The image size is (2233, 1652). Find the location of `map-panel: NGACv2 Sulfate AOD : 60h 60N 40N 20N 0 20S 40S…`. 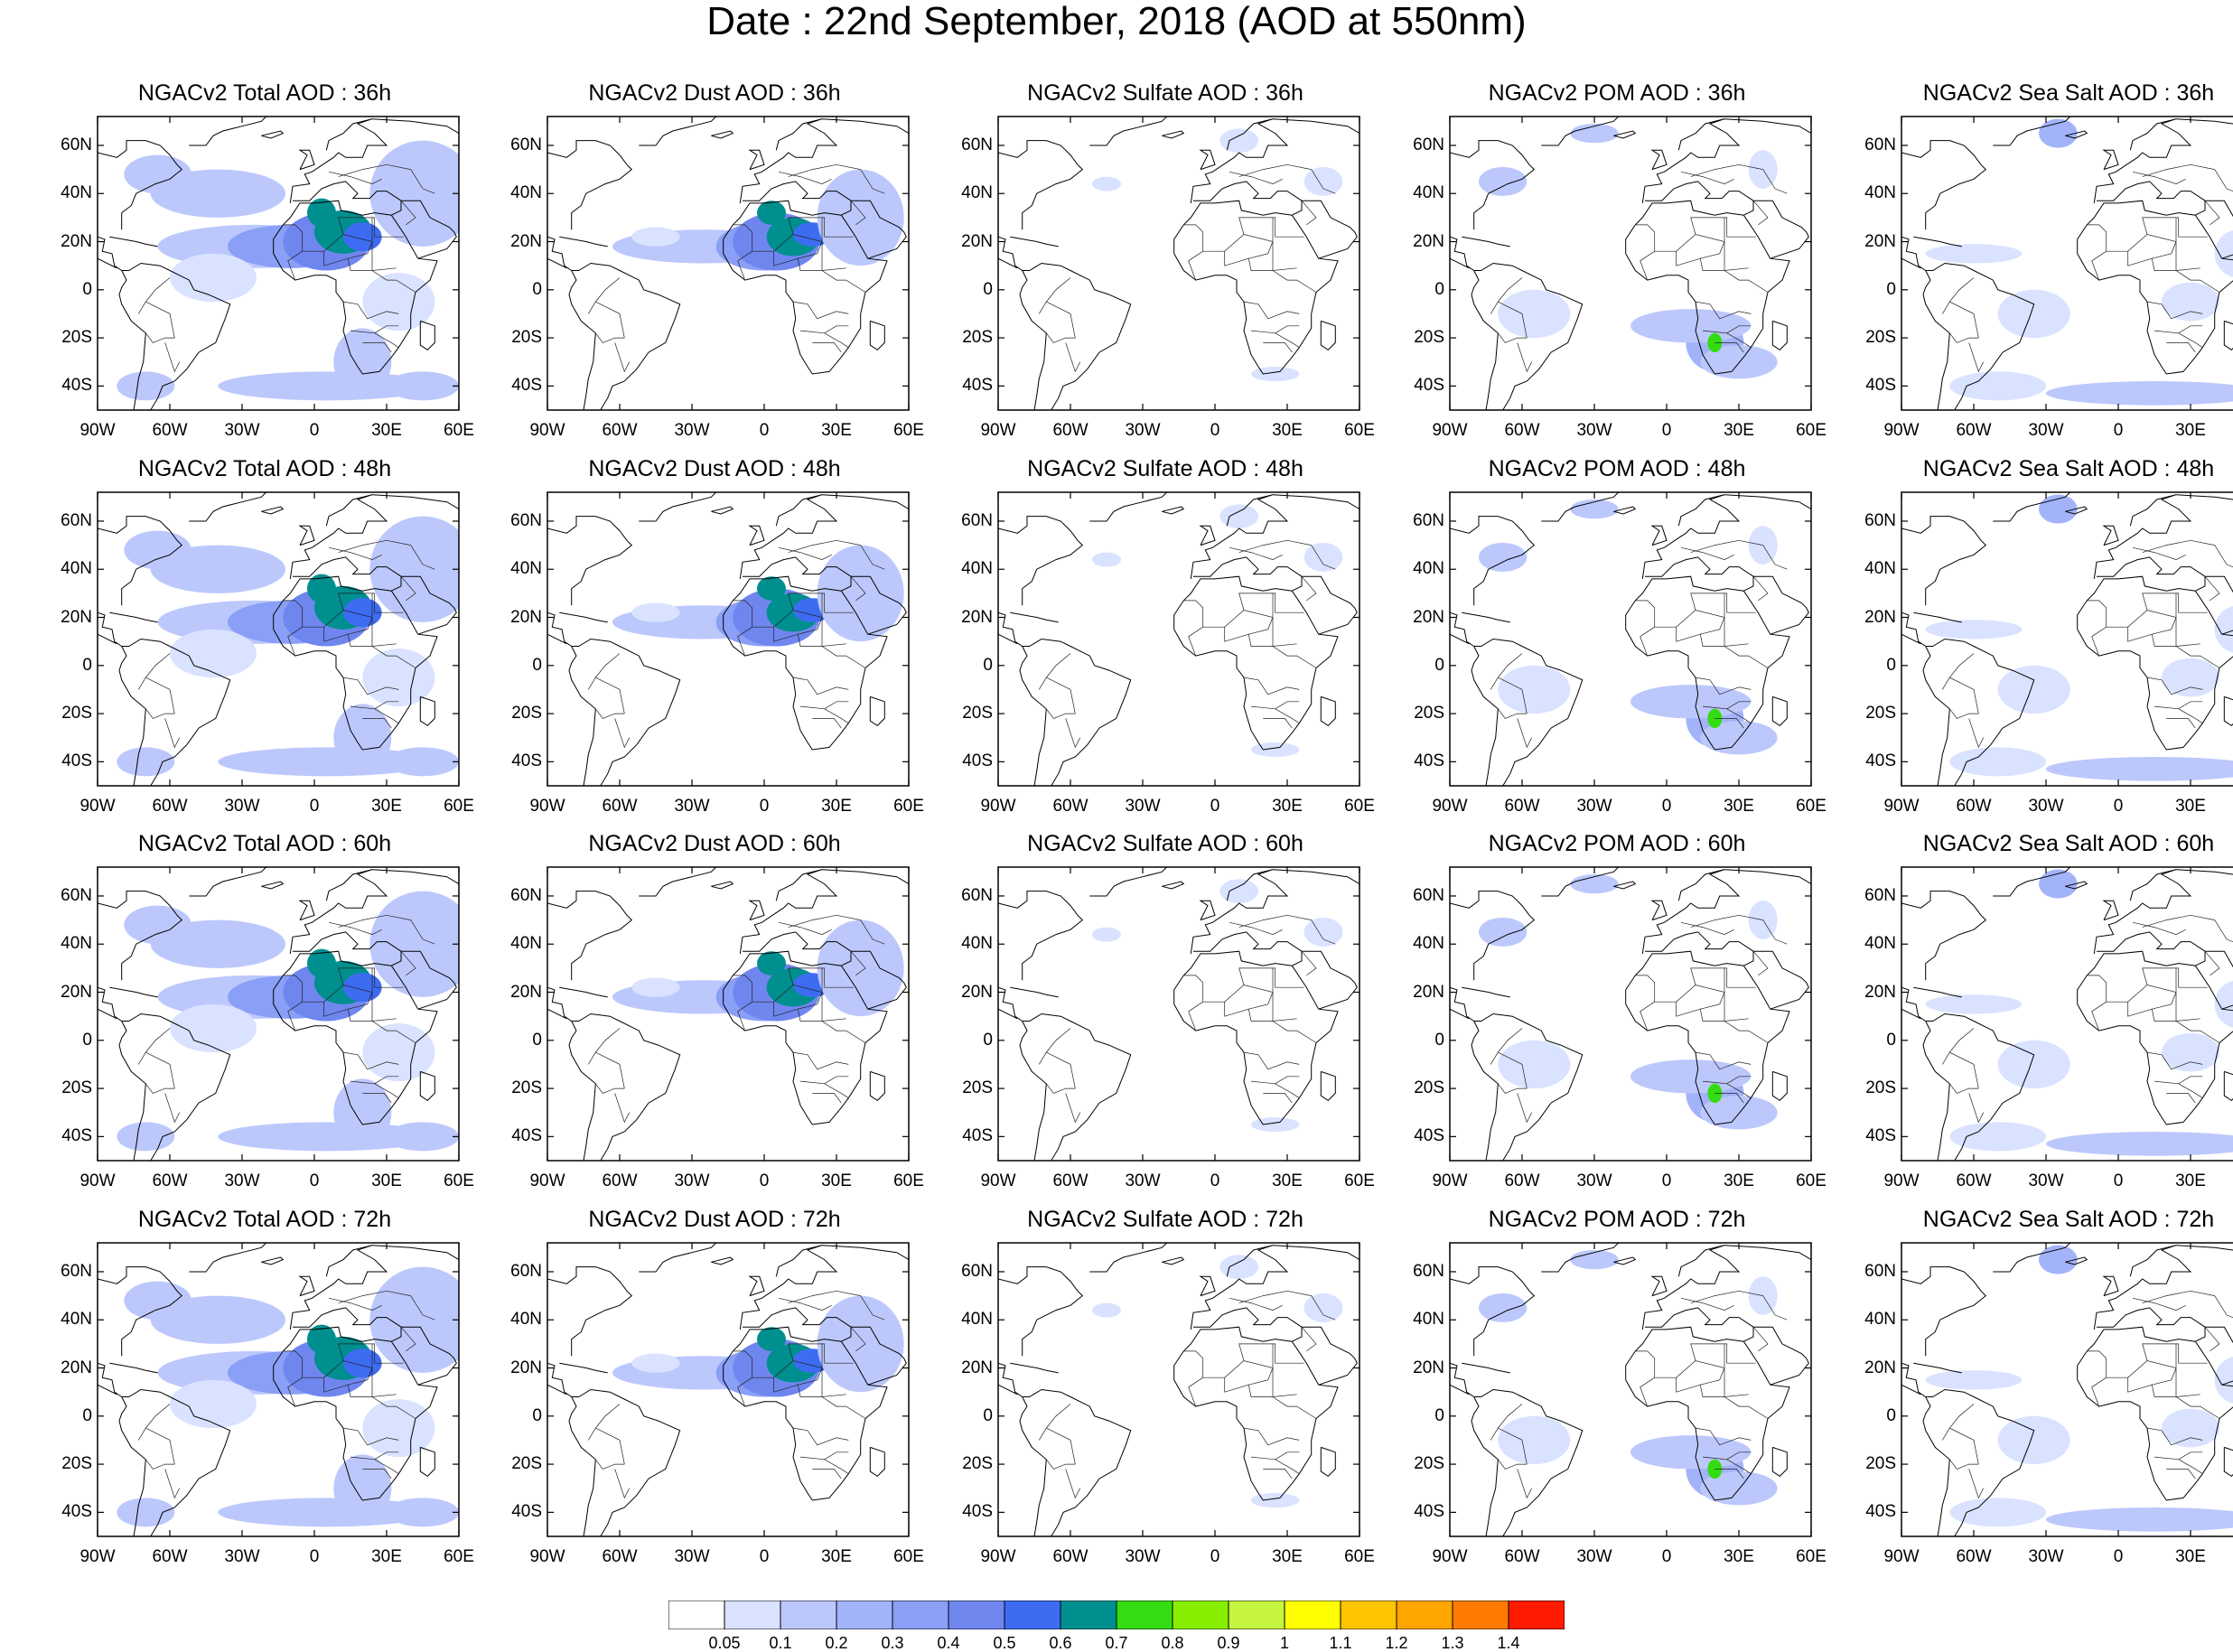

map-panel: NGACv2 Sulfate AOD : 60h 60N 40N 20N 0 20S 40S… is located at coordinates (1165, 1020).